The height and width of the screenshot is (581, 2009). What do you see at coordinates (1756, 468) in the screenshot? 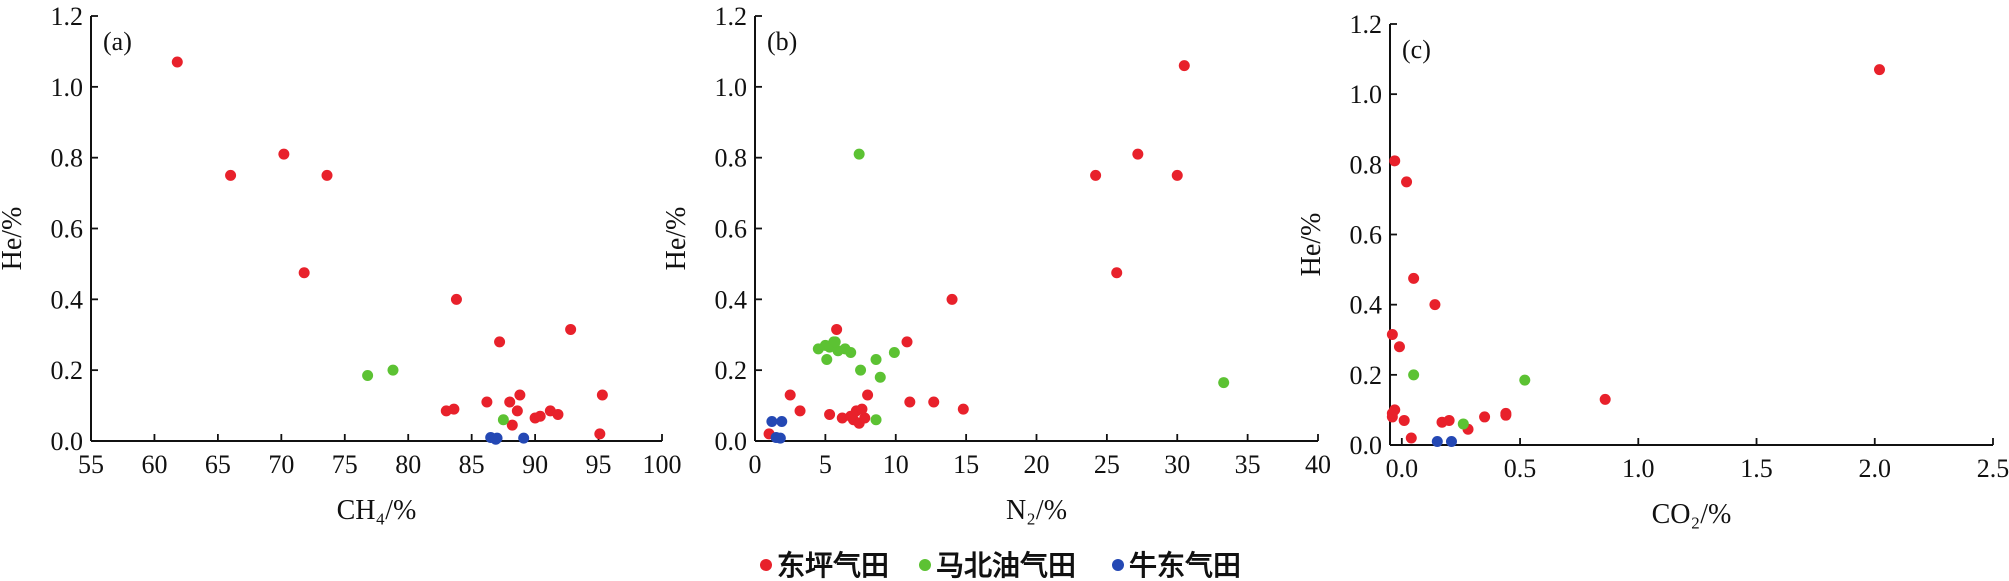
I see `panel-c-x-tick-label: 1.5` at bounding box center [1756, 468].